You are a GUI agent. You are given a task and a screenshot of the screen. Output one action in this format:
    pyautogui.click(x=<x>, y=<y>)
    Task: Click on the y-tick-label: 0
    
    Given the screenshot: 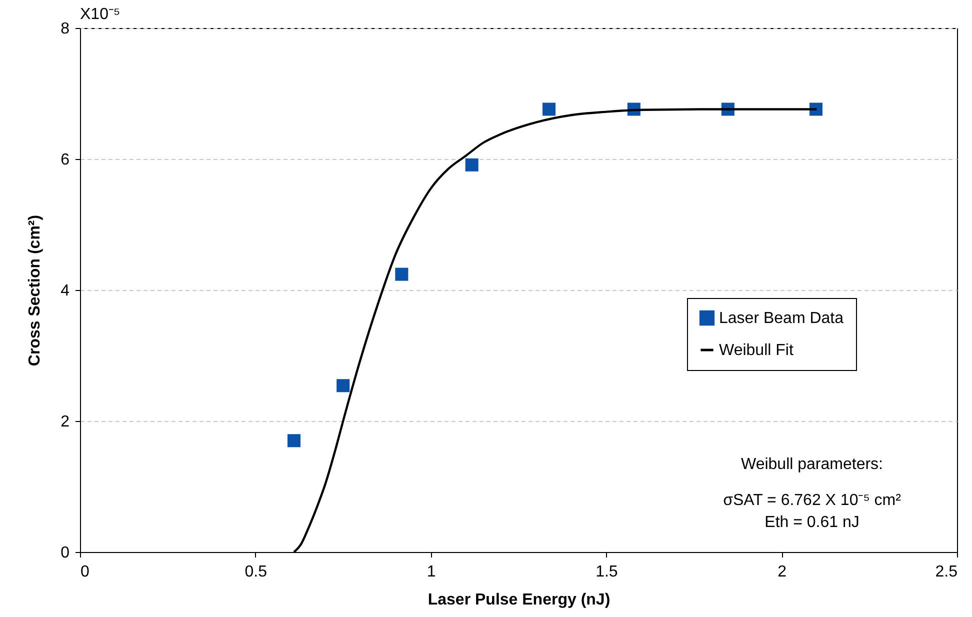 What is the action you would take?
    pyautogui.click(x=65, y=553)
    